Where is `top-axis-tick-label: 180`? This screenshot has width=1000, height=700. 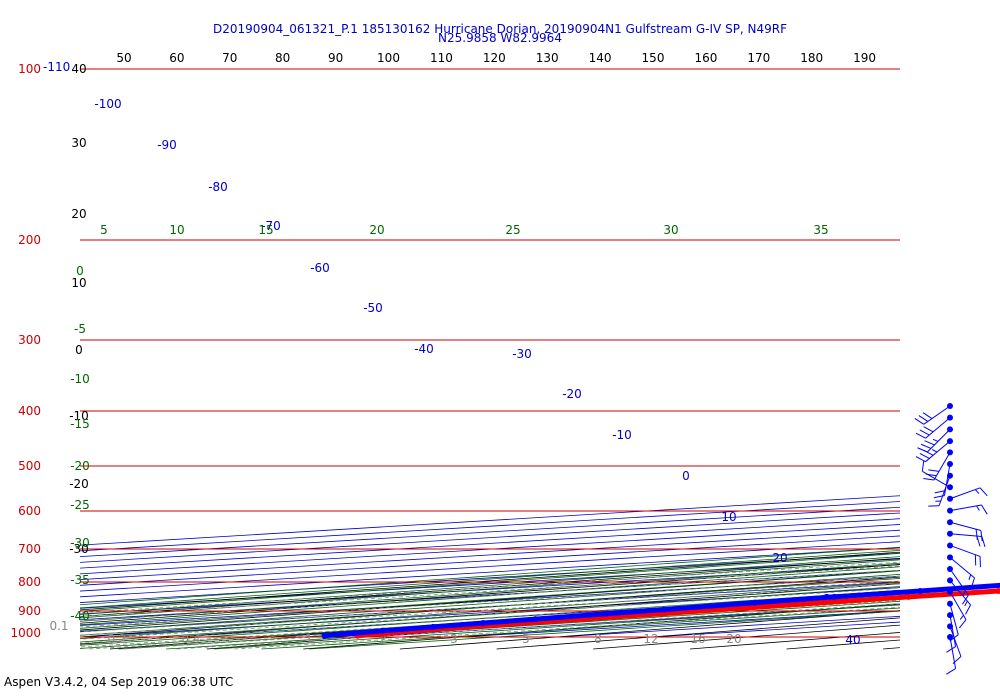 top-axis-tick-label: 180 is located at coordinates (811, 58).